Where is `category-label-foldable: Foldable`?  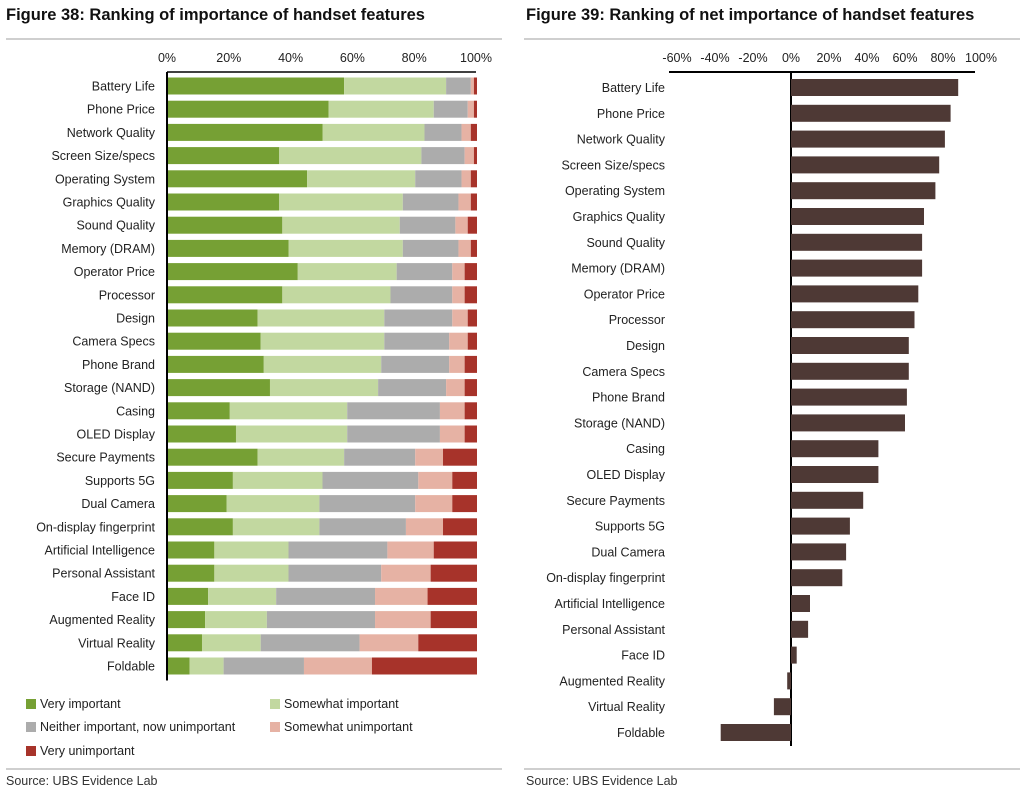 category-label-foldable: Foldable is located at coordinates (641, 733).